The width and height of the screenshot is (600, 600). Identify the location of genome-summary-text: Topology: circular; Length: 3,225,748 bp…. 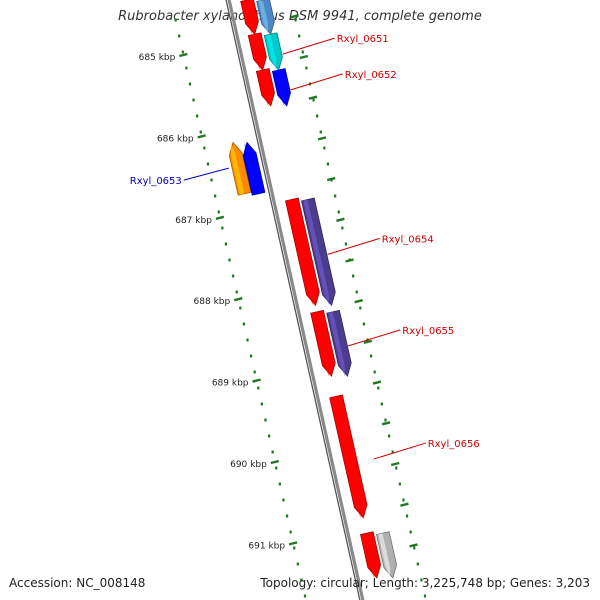
(425, 583).